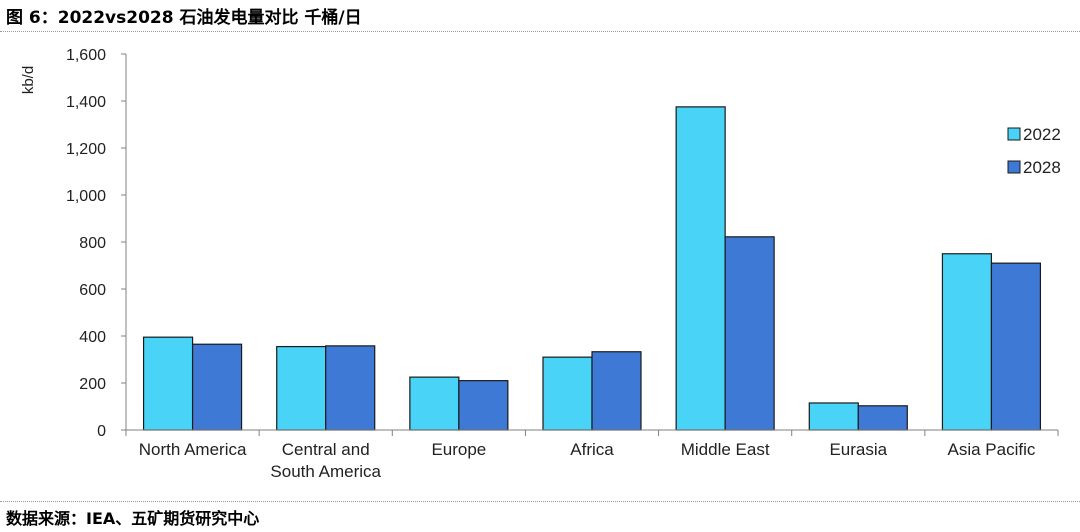  I want to click on bottom-divider, so click(540, 501).